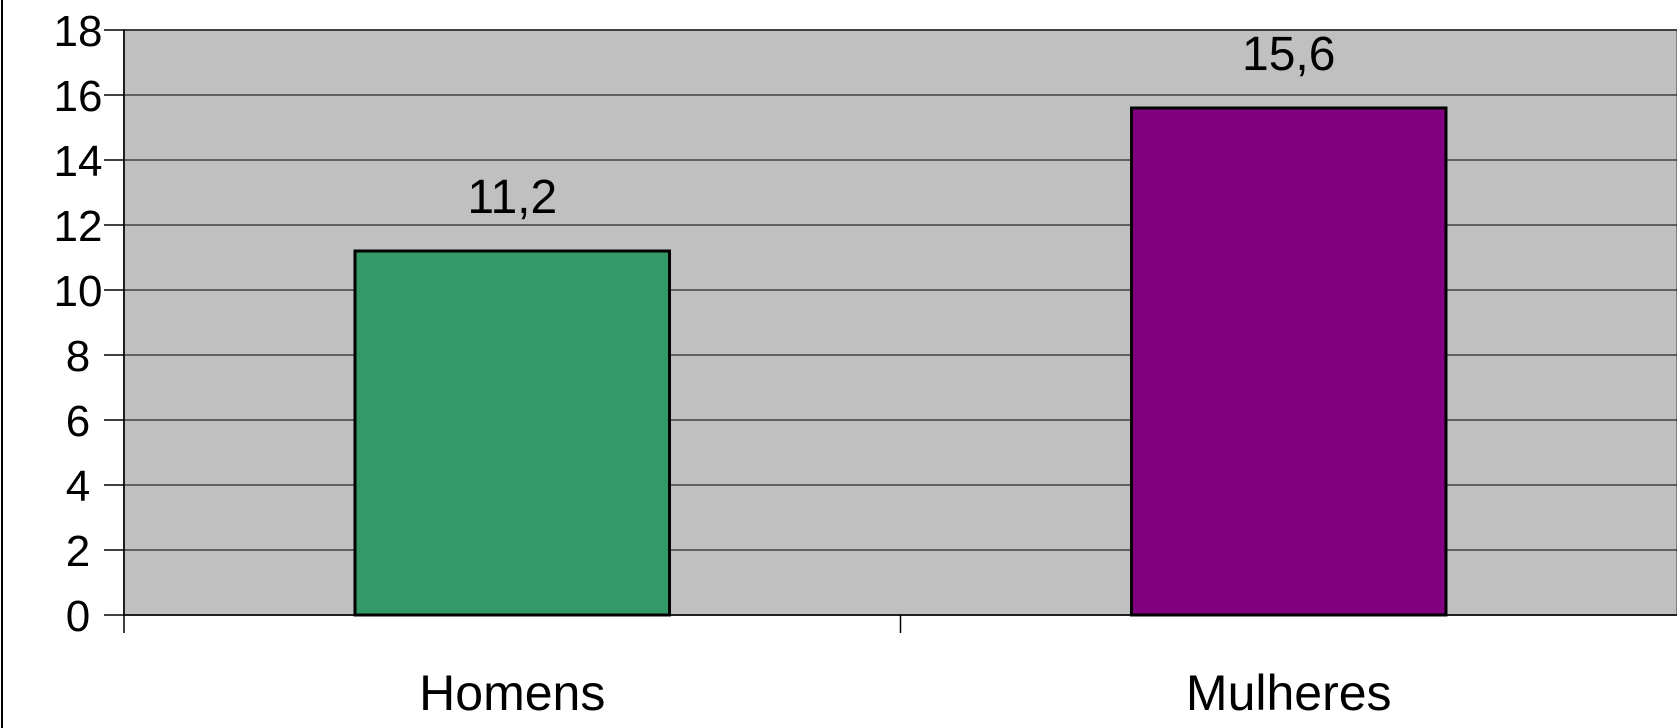 The height and width of the screenshot is (728, 1677). I want to click on data-label: 11,2, so click(512, 197).